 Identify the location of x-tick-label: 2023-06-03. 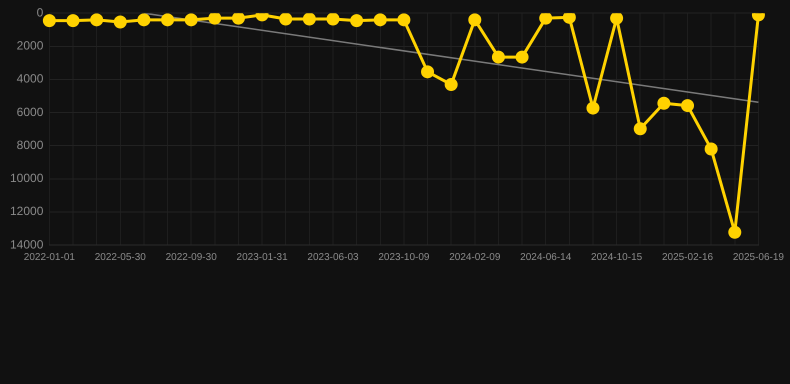
(333, 257).